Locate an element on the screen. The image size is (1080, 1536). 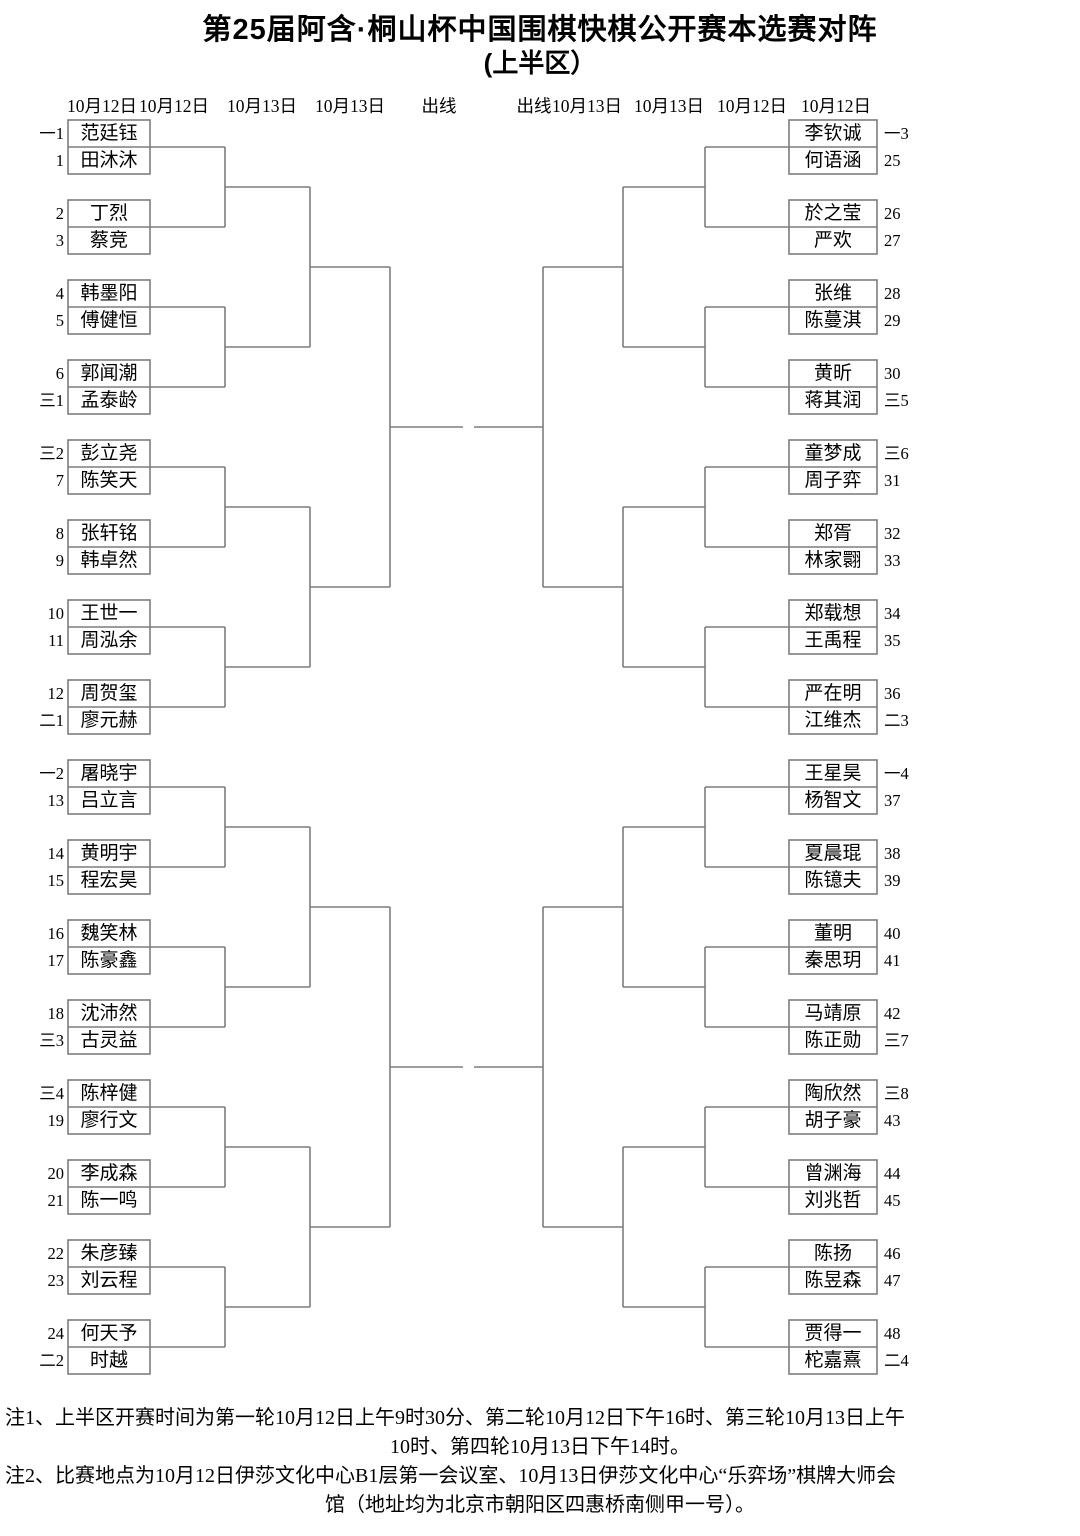
seed-label: 28 is located at coordinates (892, 293).